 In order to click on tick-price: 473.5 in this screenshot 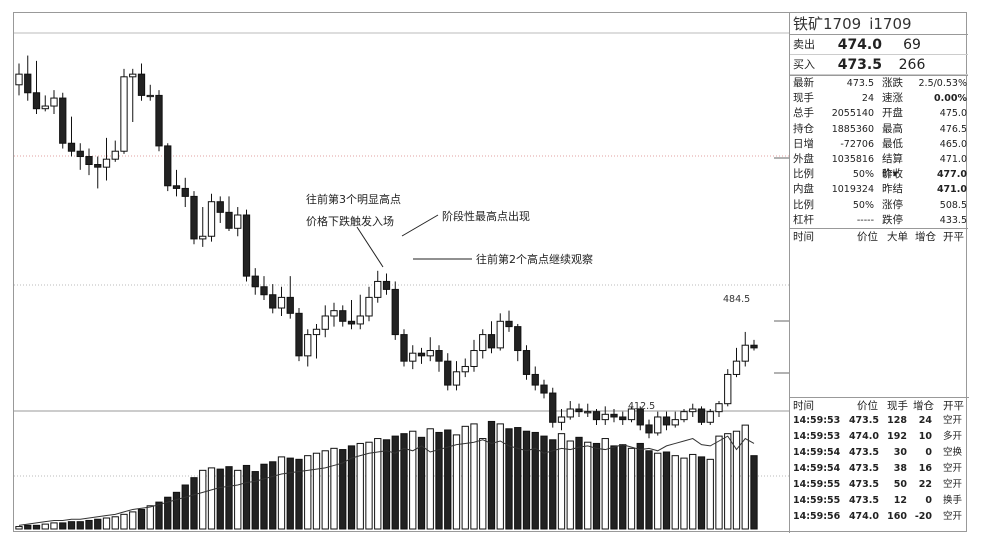, I will do `click(863, 484)`.